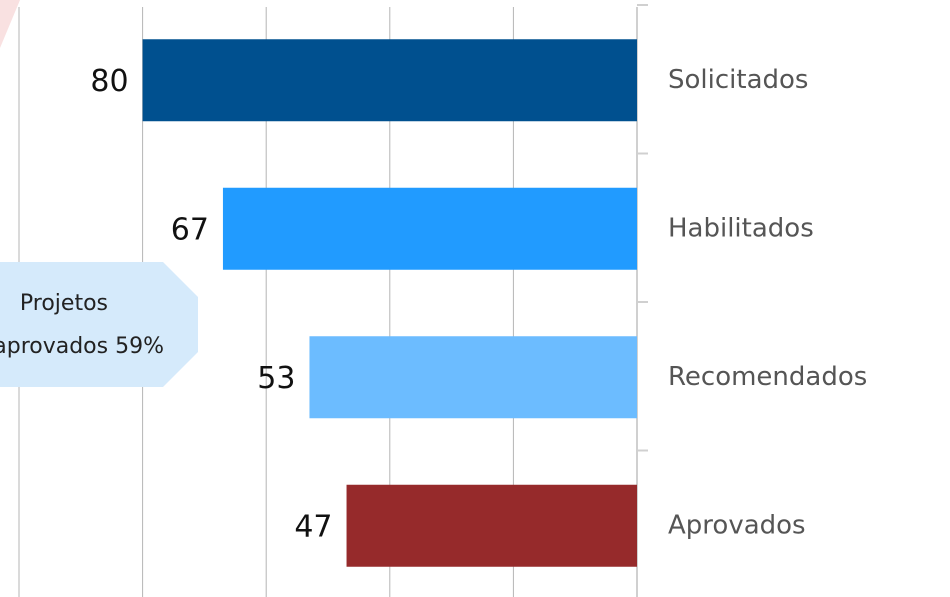 This screenshot has height=597, width=950. What do you see at coordinates (276, 378) in the screenshot?
I see `value-label: 53` at bounding box center [276, 378].